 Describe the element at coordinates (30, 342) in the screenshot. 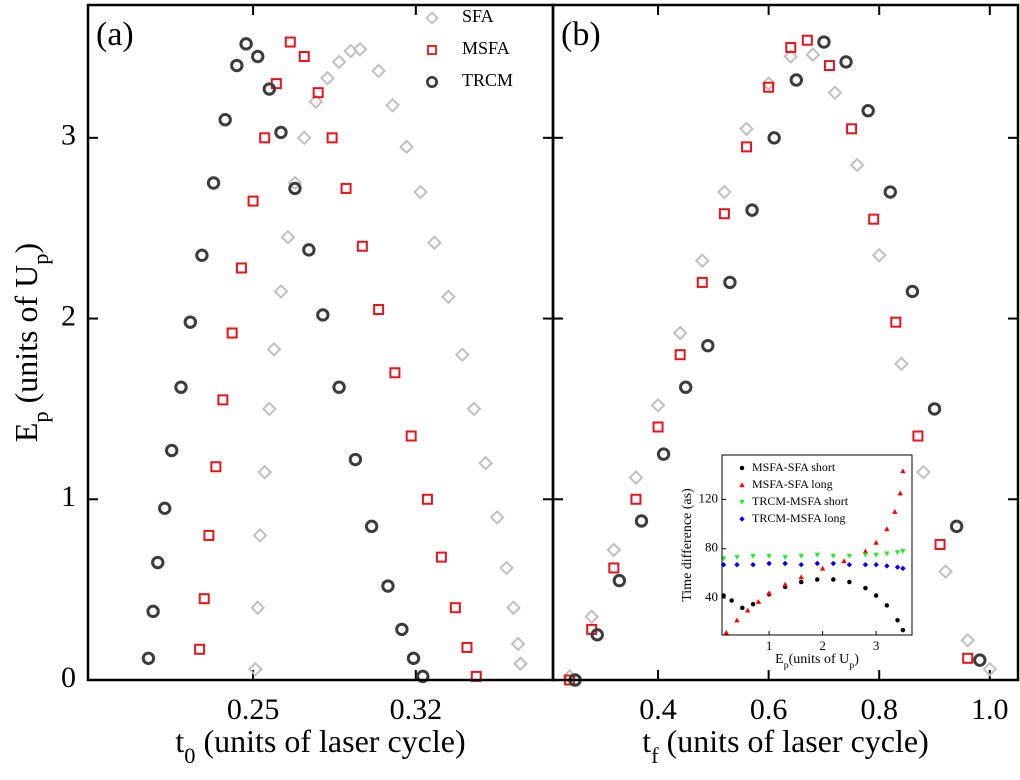

I see `y-axis-label: Ep (units of Up)` at that location.